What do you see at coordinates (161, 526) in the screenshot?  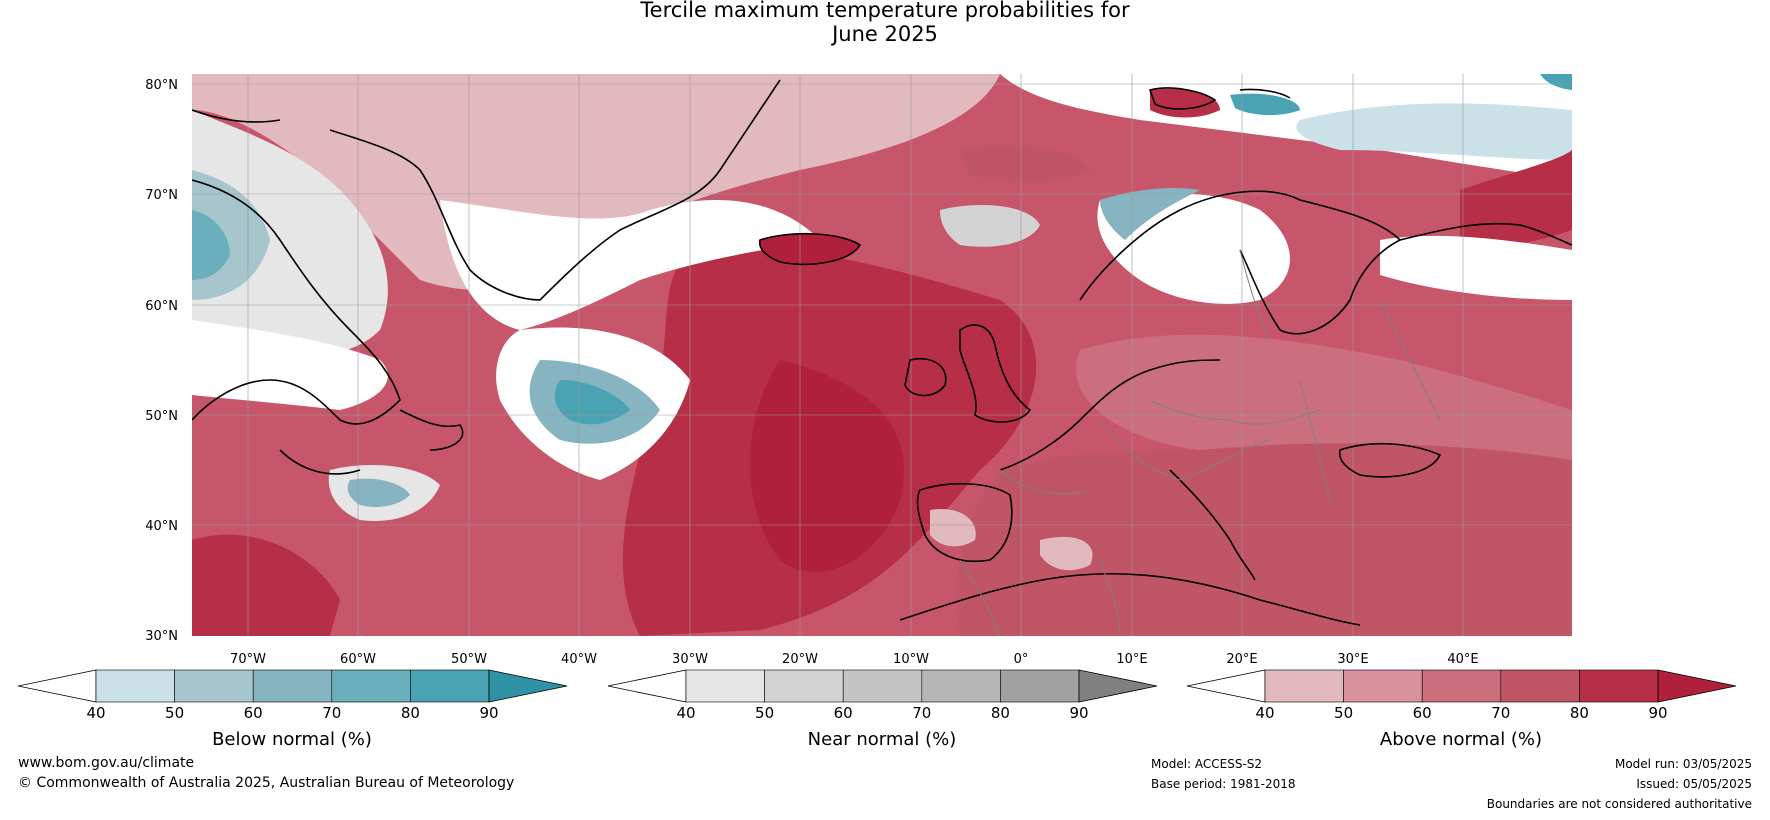 I see `lat-label: 40°N` at bounding box center [161, 526].